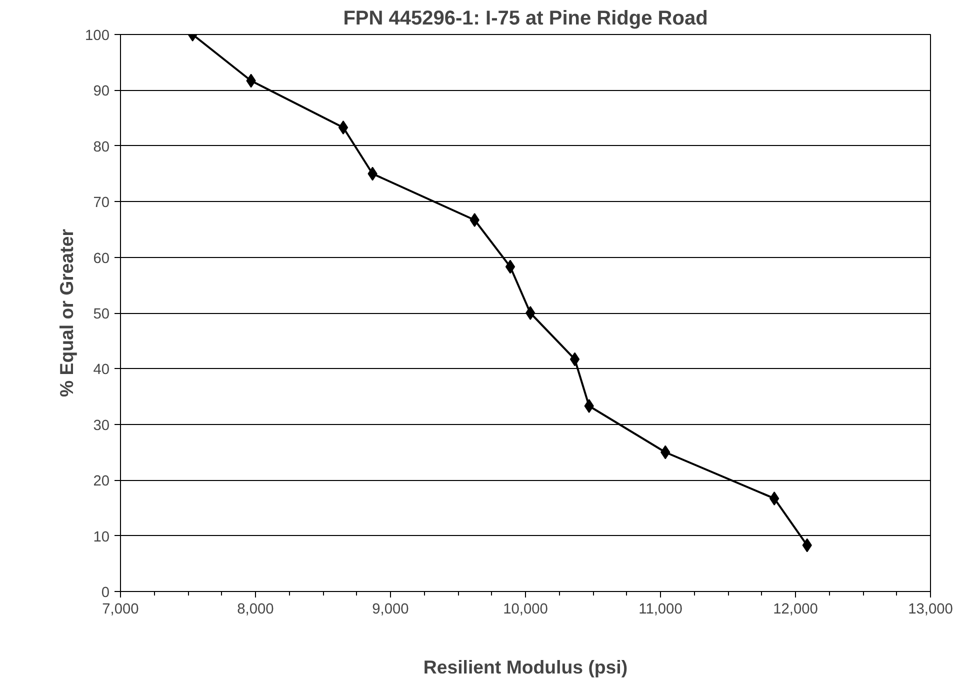  I want to click on y-tick-label: 80, so click(101, 147).